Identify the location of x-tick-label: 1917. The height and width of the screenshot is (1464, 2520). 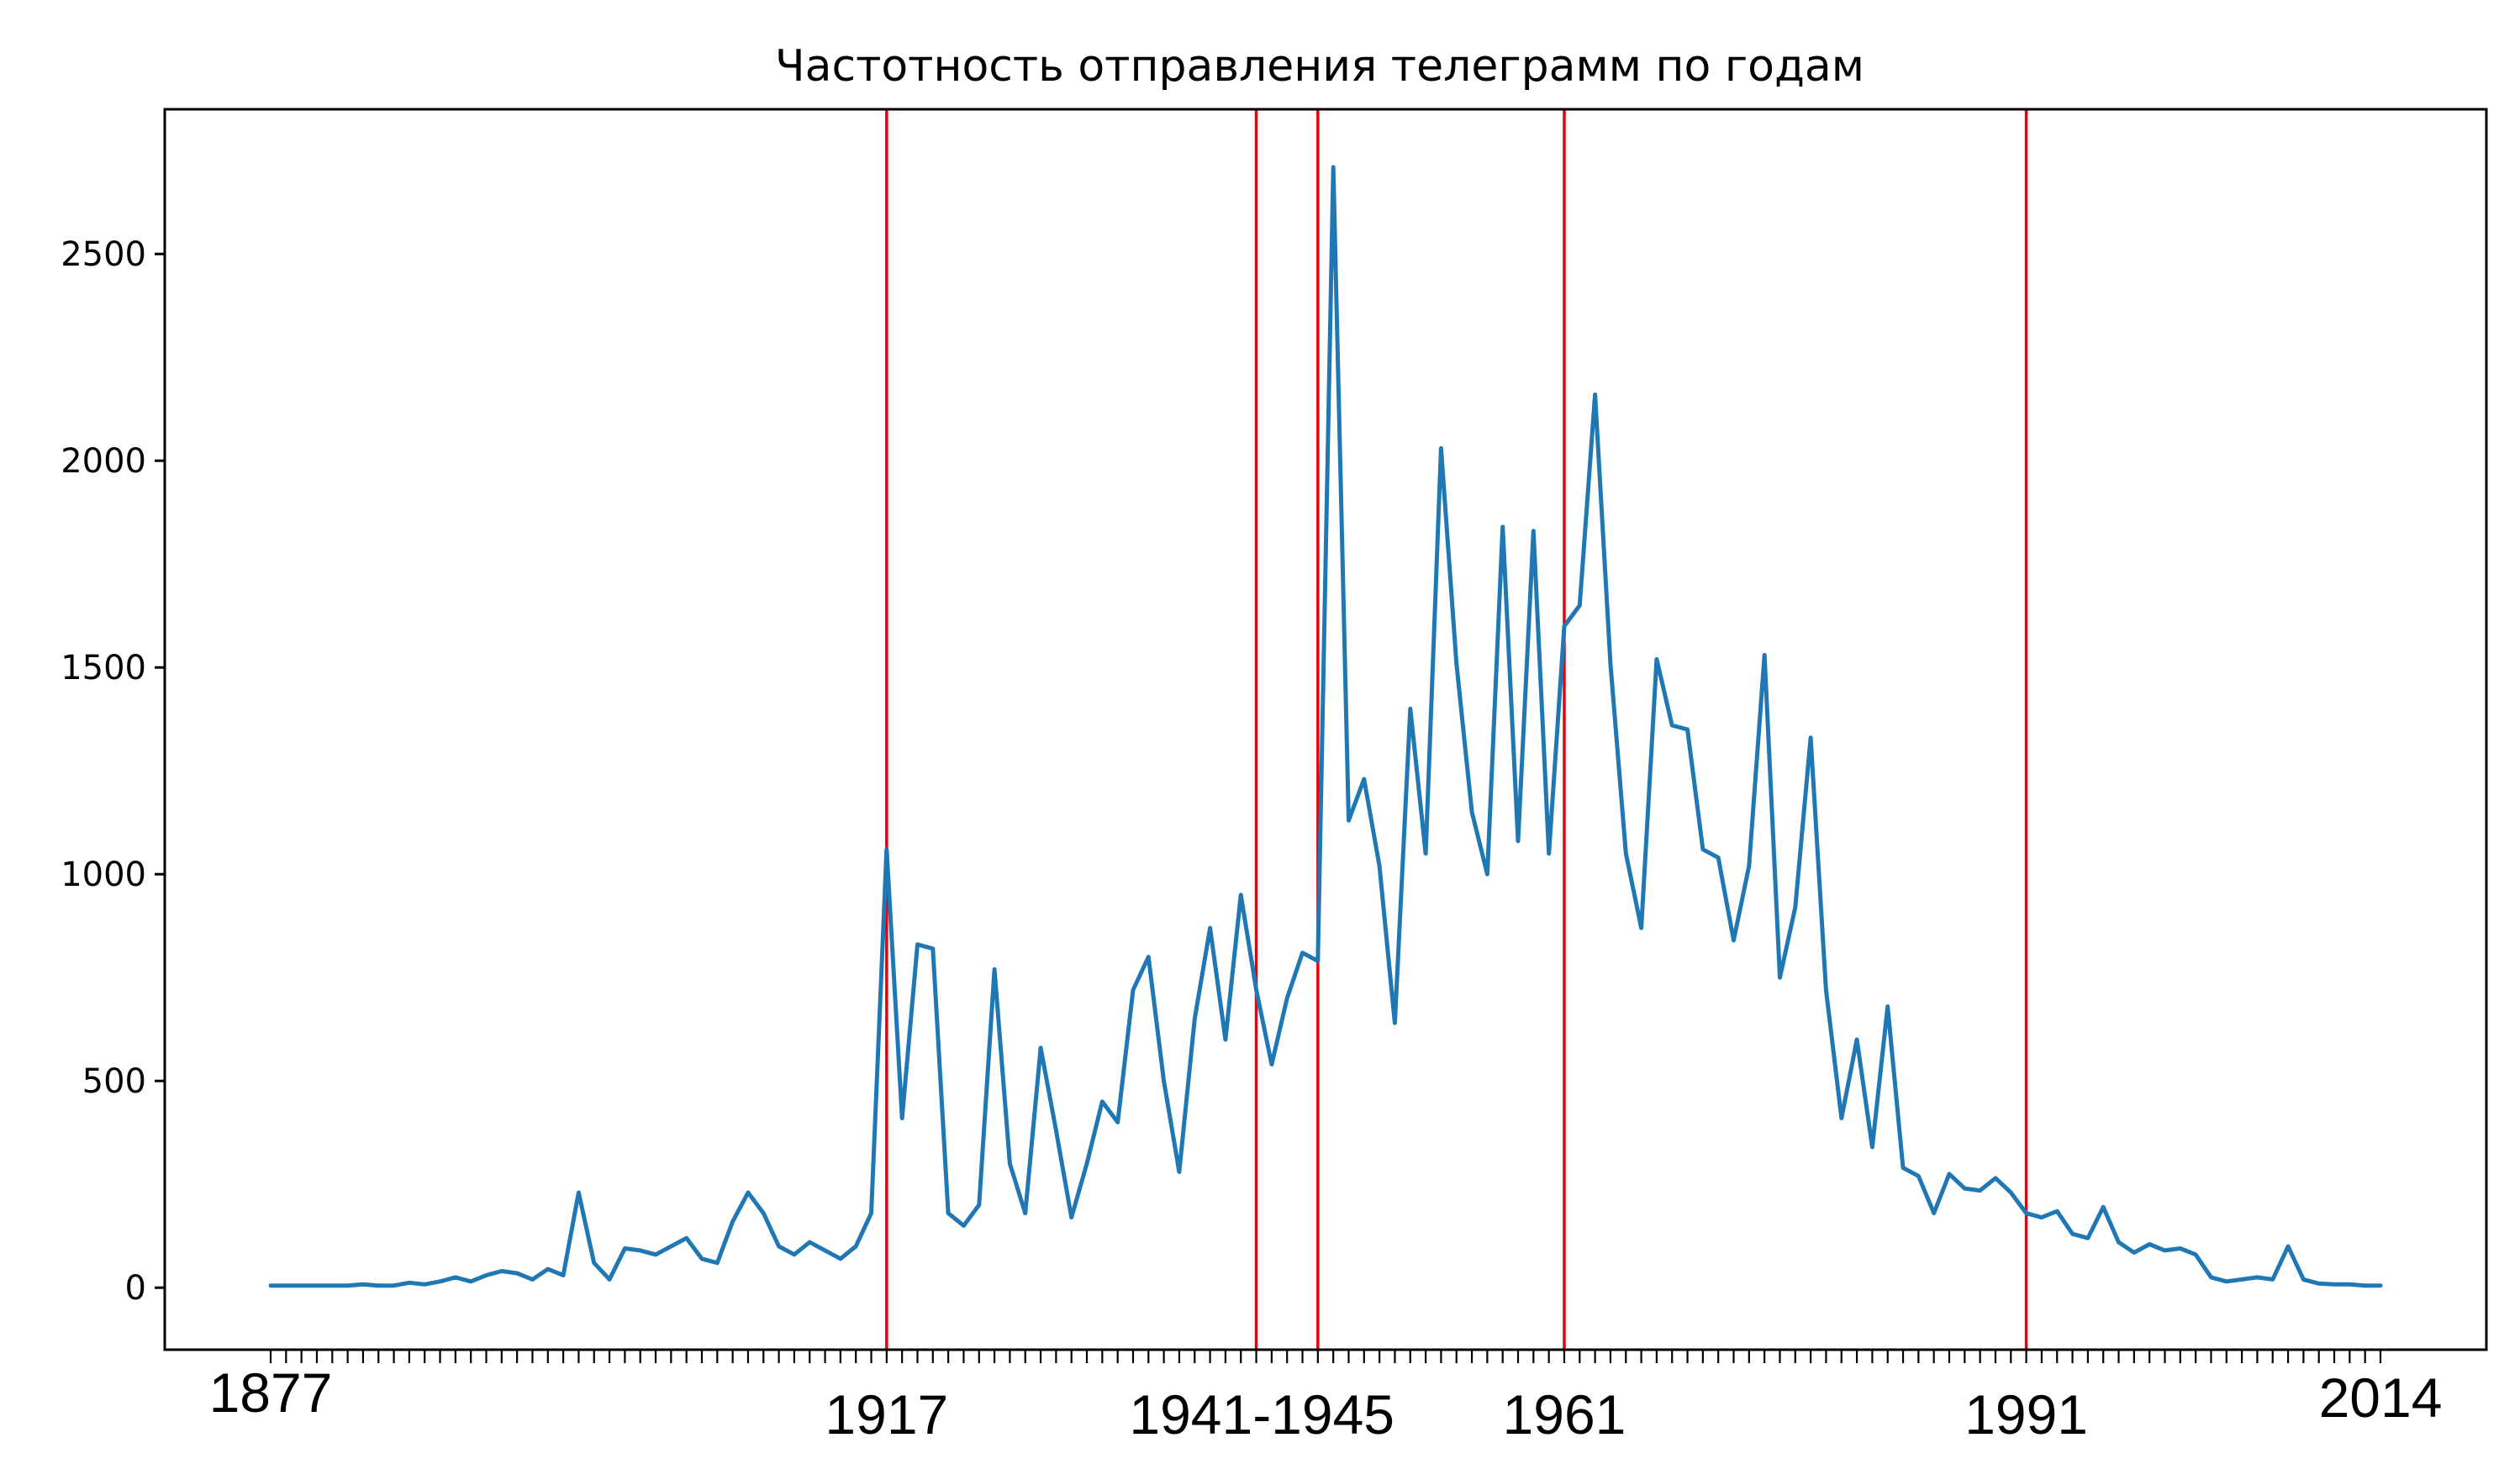
(886, 1414).